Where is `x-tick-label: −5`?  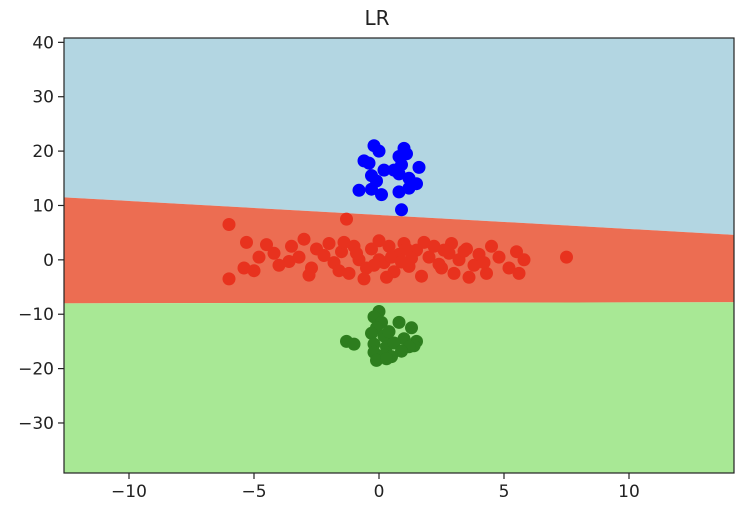 x-tick-label: −5 is located at coordinates (253, 492).